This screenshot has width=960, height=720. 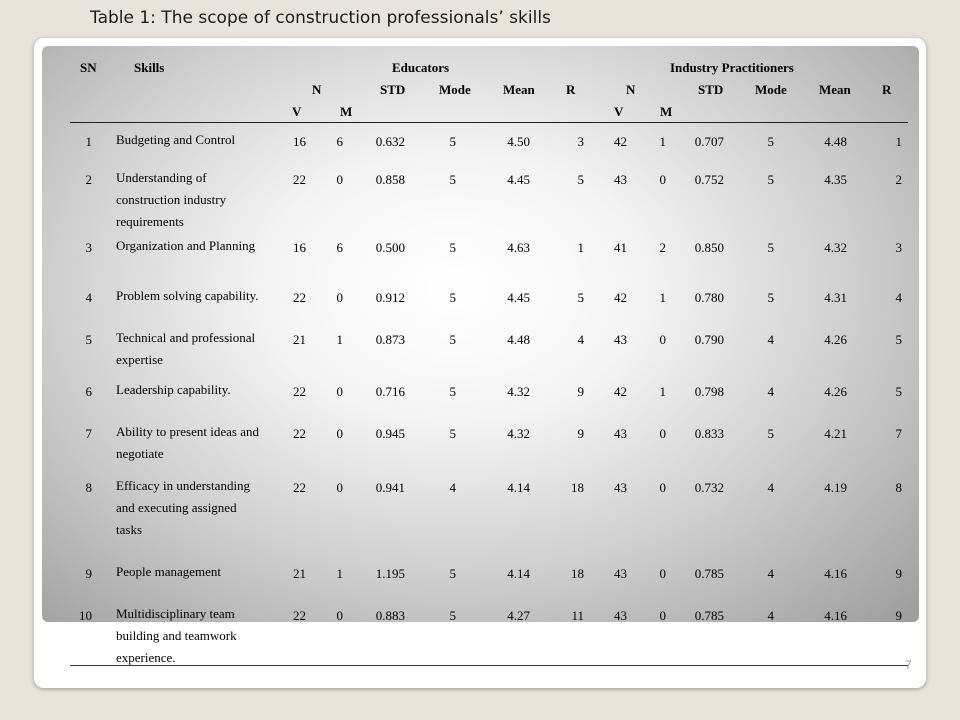 I want to click on cell-e-mean: 4.32, so click(x=518, y=433).